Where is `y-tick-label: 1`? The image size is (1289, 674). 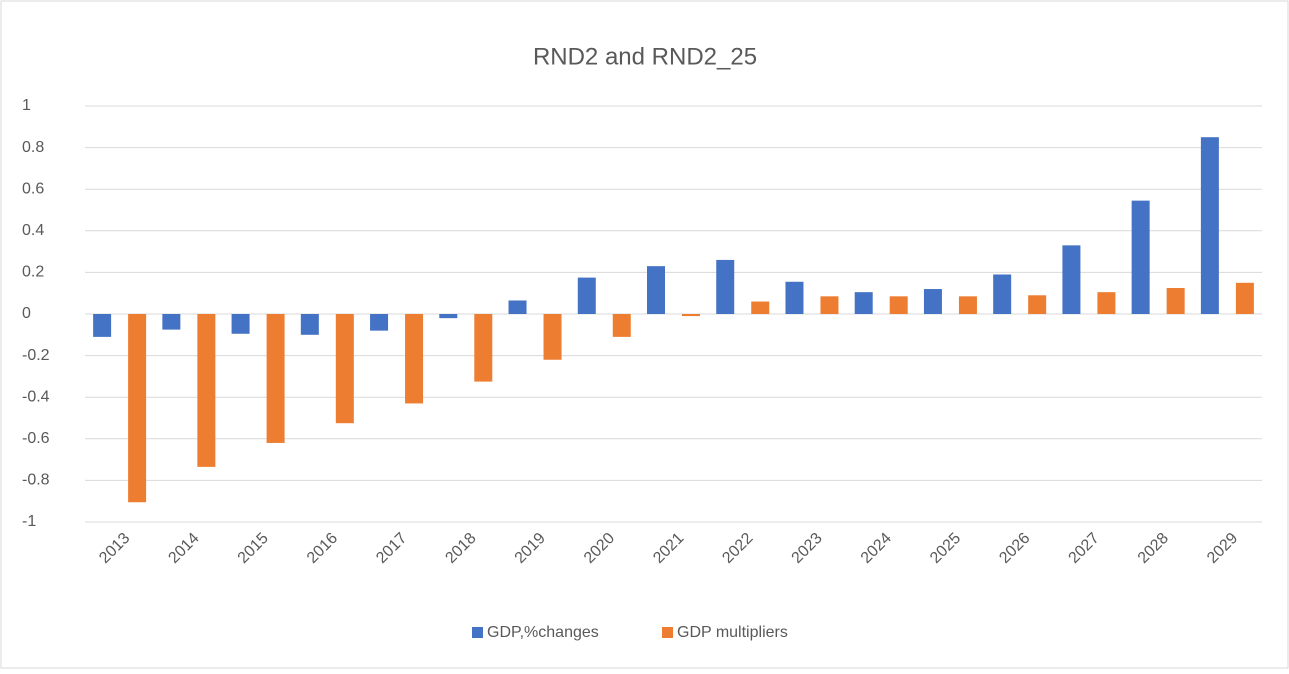
y-tick-label: 1 is located at coordinates (26, 105).